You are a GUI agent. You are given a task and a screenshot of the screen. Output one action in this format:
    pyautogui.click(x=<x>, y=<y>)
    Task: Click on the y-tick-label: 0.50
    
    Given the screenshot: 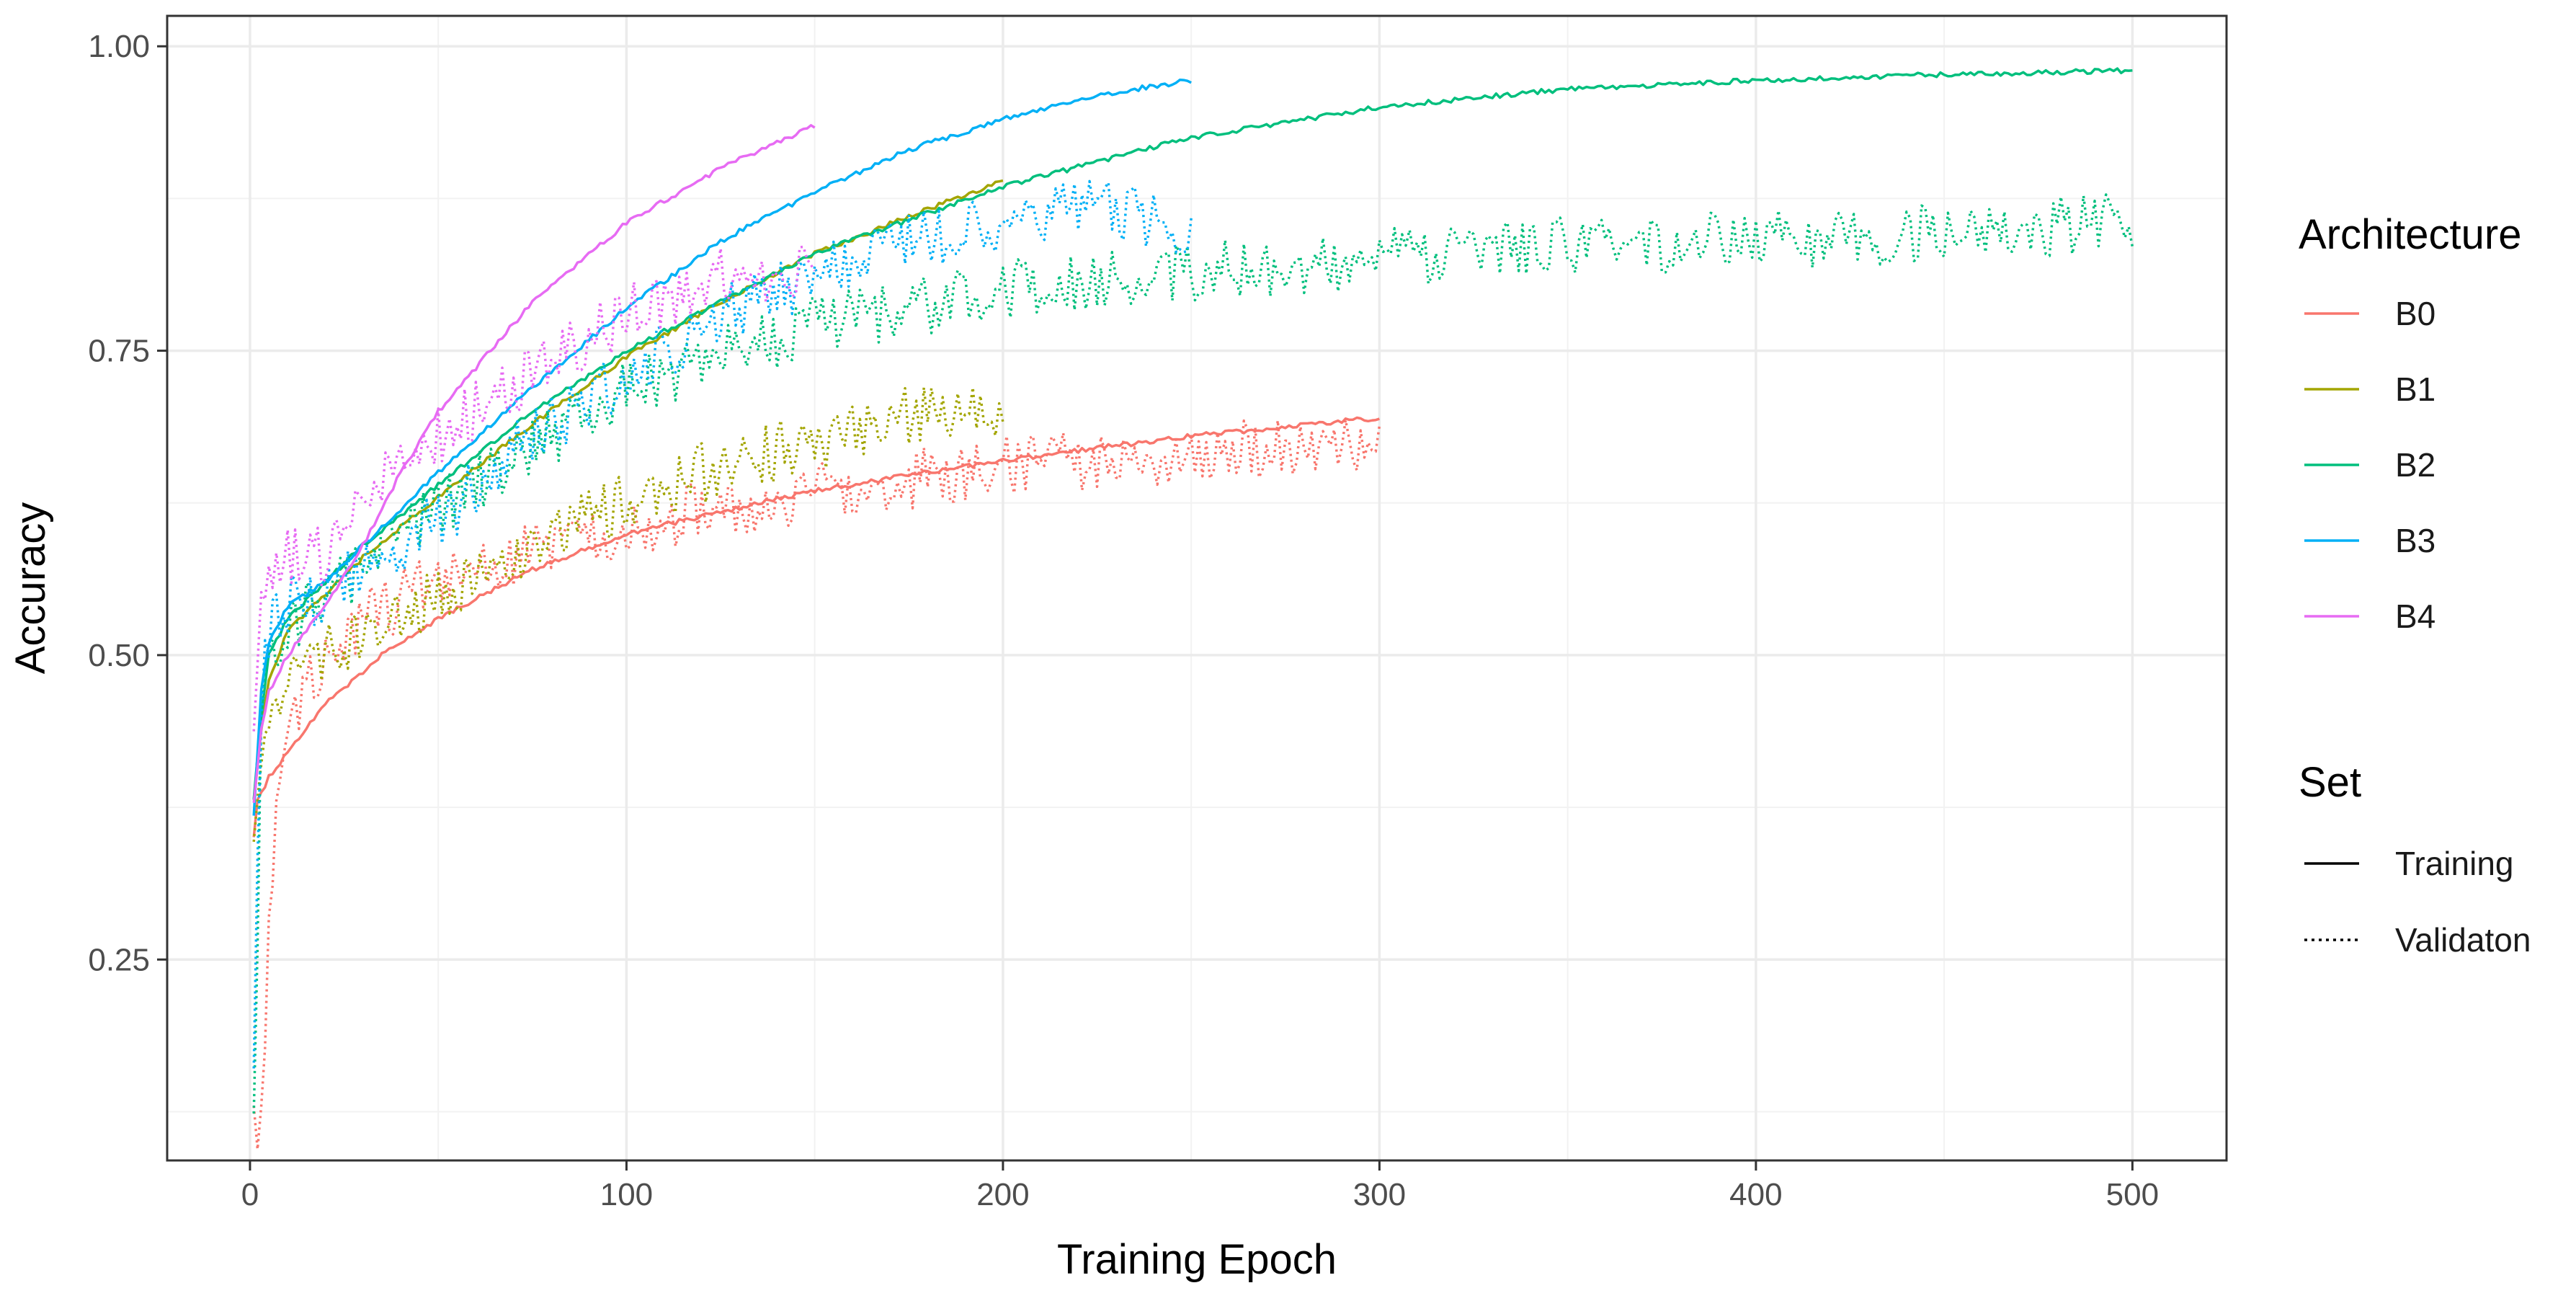 What is the action you would take?
    pyautogui.click(x=119, y=655)
    